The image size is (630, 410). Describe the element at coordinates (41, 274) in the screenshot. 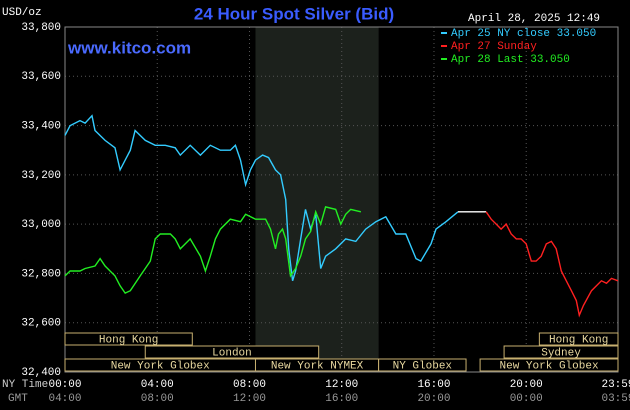

I see `y-tick-label: 32,800` at that location.